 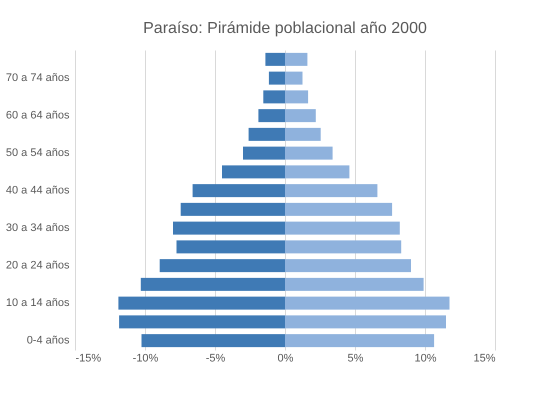 I want to click on x-tick-label: -5%, so click(x=216, y=358).